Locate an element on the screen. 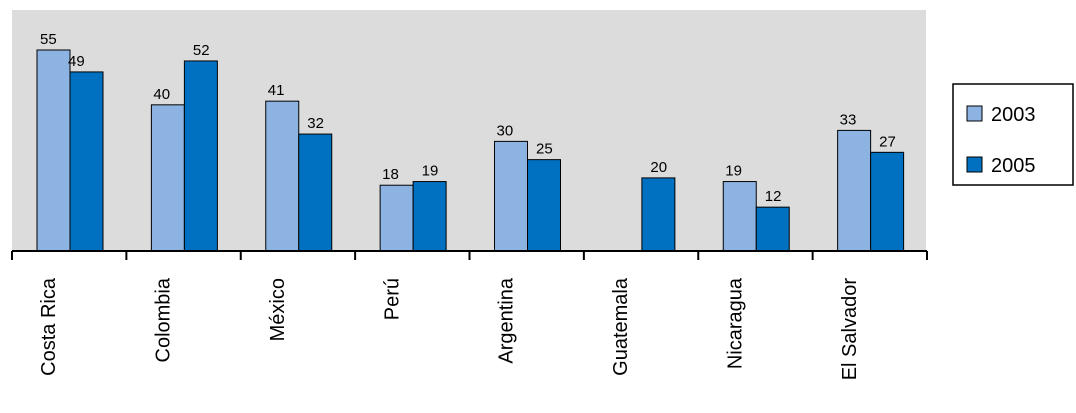  bar-2003-colombia is located at coordinates (167, 178).